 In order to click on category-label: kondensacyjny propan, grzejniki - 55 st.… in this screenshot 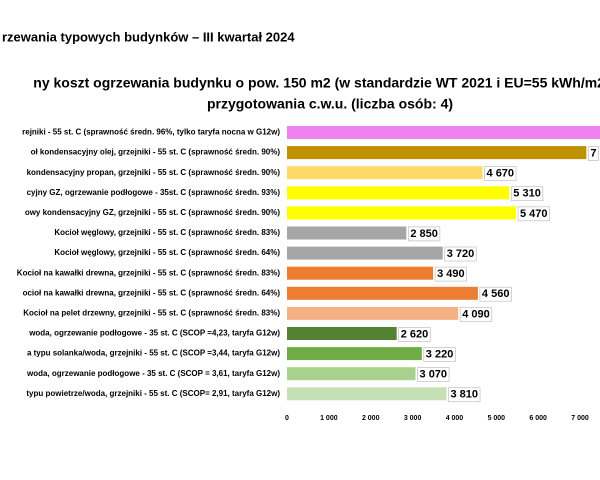, I will do `click(154, 172)`.